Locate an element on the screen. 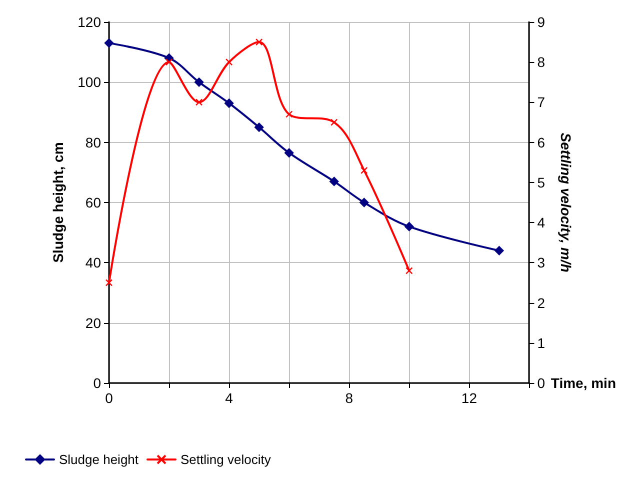  y-tick-label: 120 is located at coordinates (90, 22).